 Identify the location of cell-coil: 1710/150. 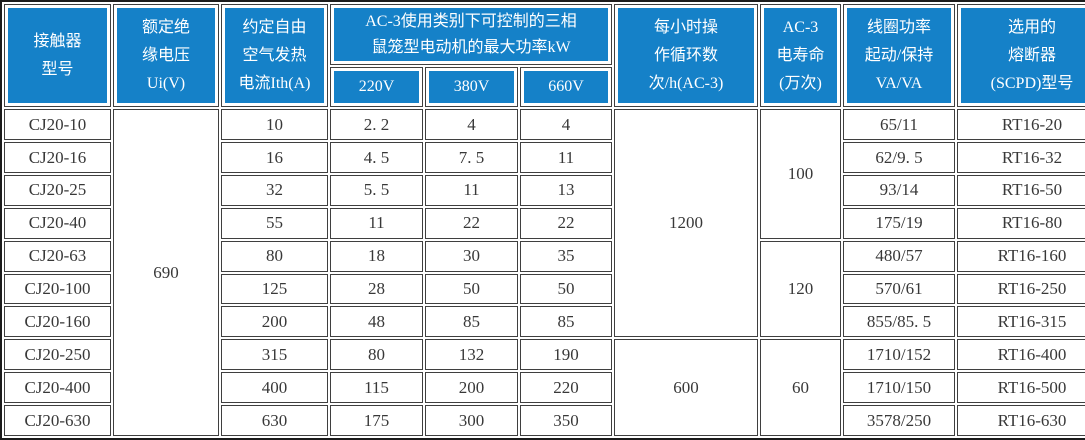
(899, 388).